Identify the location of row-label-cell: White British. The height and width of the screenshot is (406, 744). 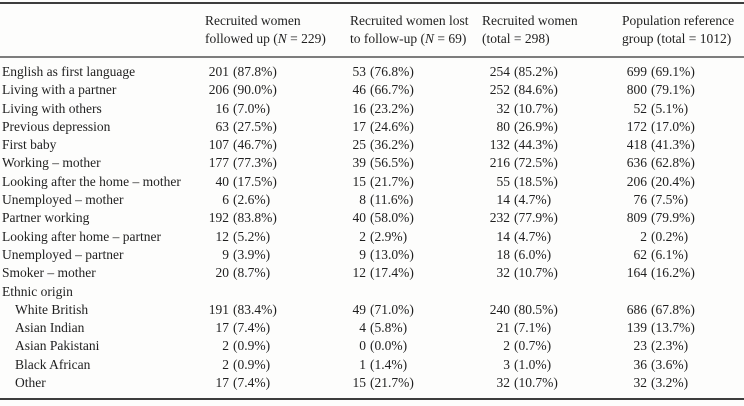
(102, 310).